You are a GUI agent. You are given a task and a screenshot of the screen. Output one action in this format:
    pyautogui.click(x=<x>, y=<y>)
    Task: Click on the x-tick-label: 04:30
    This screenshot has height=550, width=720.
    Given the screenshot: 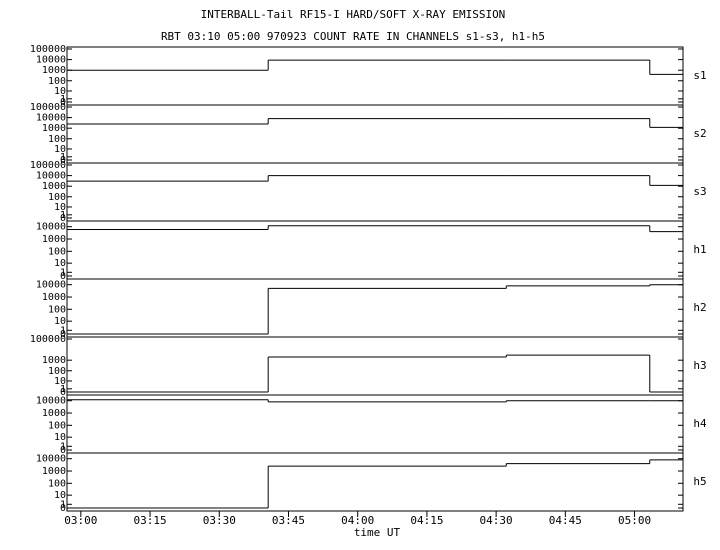 What is the action you would take?
    pyautogui.click(x=496, y=520)
    